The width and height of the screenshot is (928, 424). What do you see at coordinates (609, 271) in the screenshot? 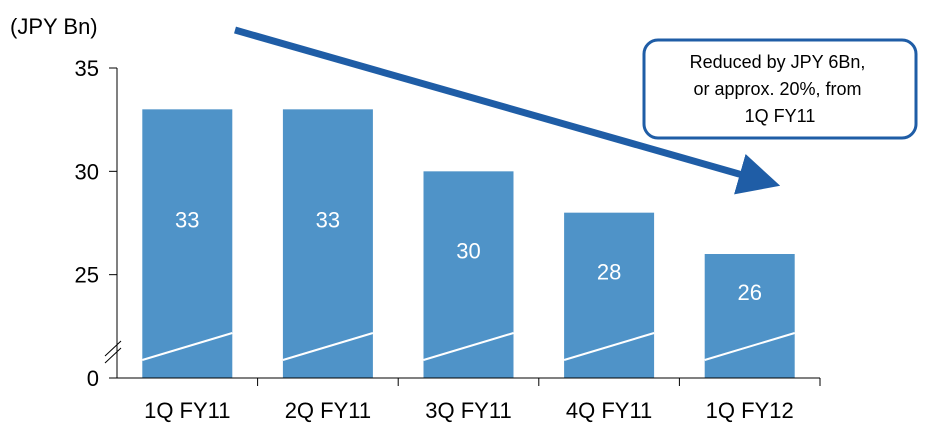
I see `data-label-4: 28` at bounding box center [609, 271].